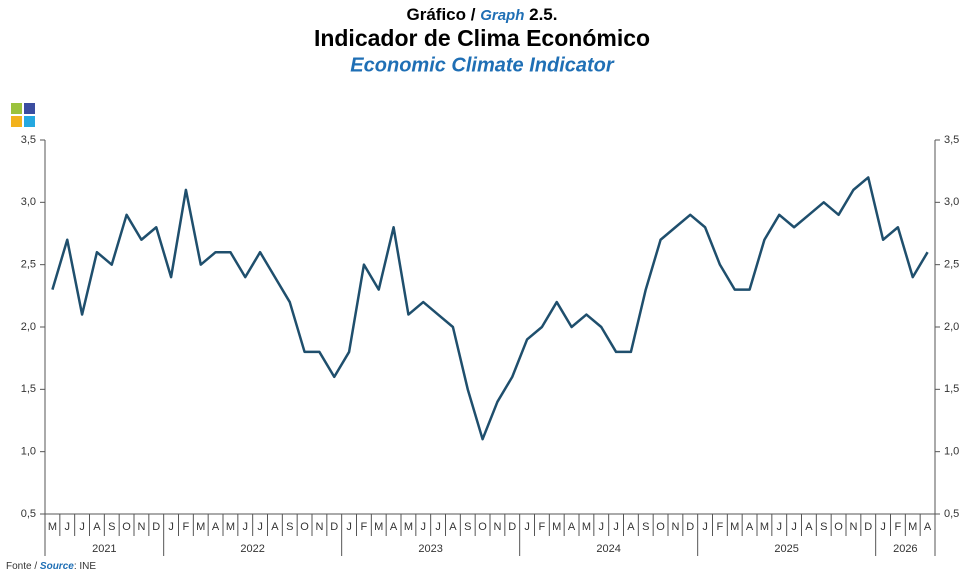 The image size is (965, 575). What do you see at coordinates (951, 389) in the screenshot?
I see `y2-tick-label: 1,5` at bounding box center [951, 389].